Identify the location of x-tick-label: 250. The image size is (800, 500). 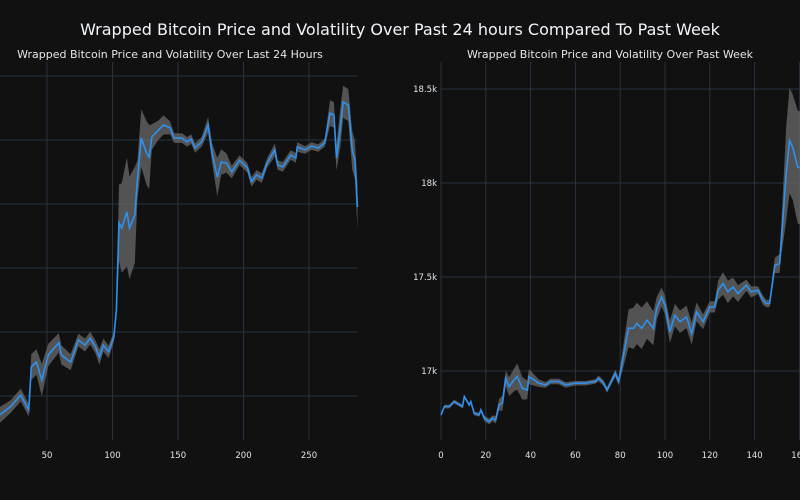
(309, 456).